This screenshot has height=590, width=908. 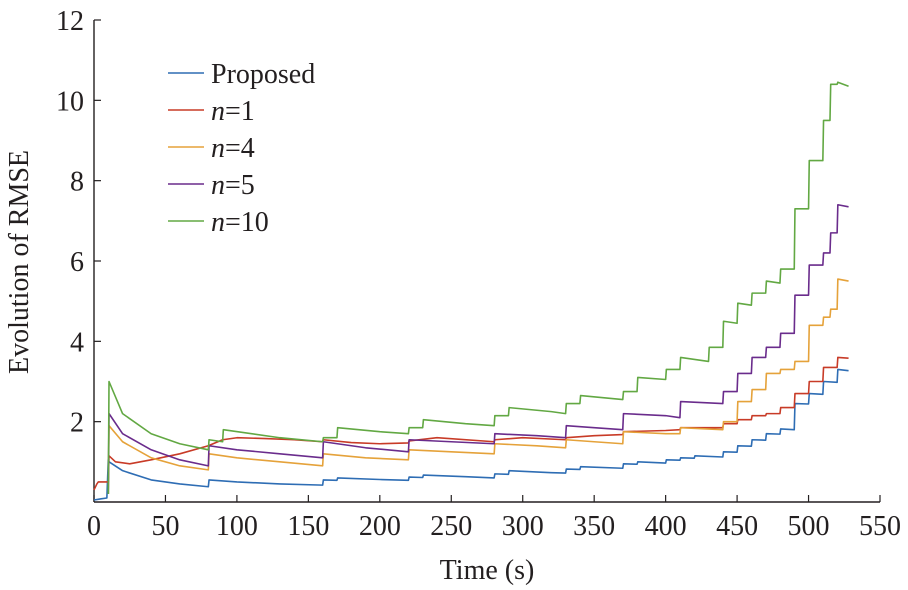 I want to click on y-tick-label: 4, so click(x=77, y=342).